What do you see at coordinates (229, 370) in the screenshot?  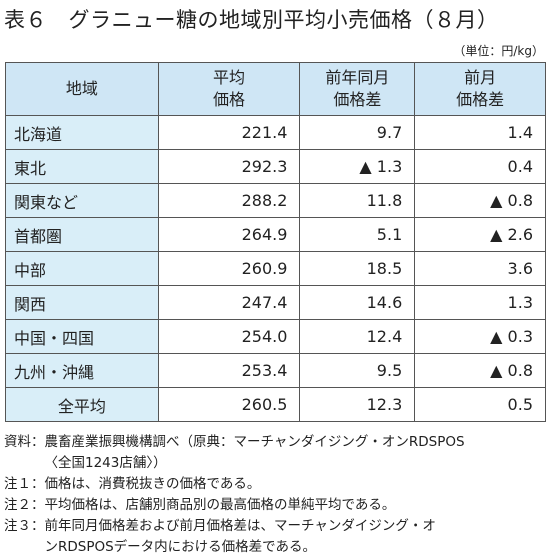 I see `value-cell: 253.4` at bounding box center [229, 370].